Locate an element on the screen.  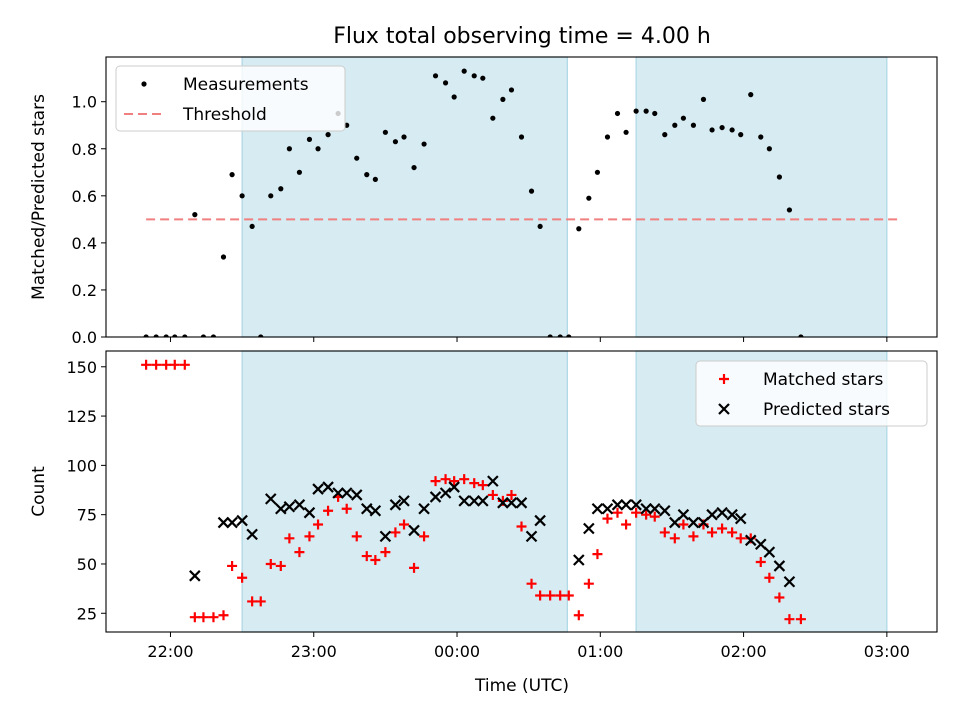
y-tick-label: 75 is located at coordinates (87, 515).